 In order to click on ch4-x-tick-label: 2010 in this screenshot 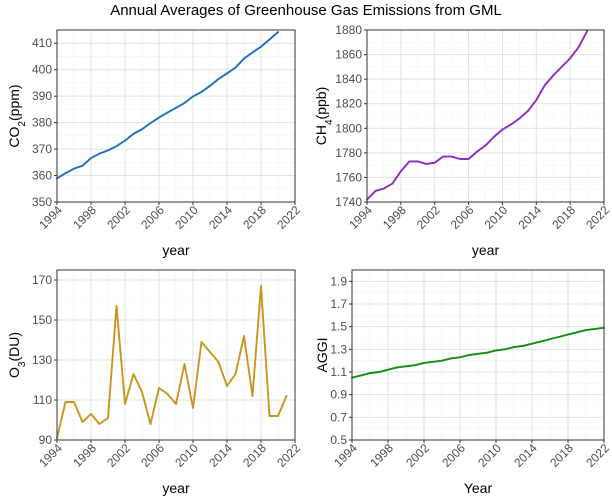, I will do `click(496, 217)`.